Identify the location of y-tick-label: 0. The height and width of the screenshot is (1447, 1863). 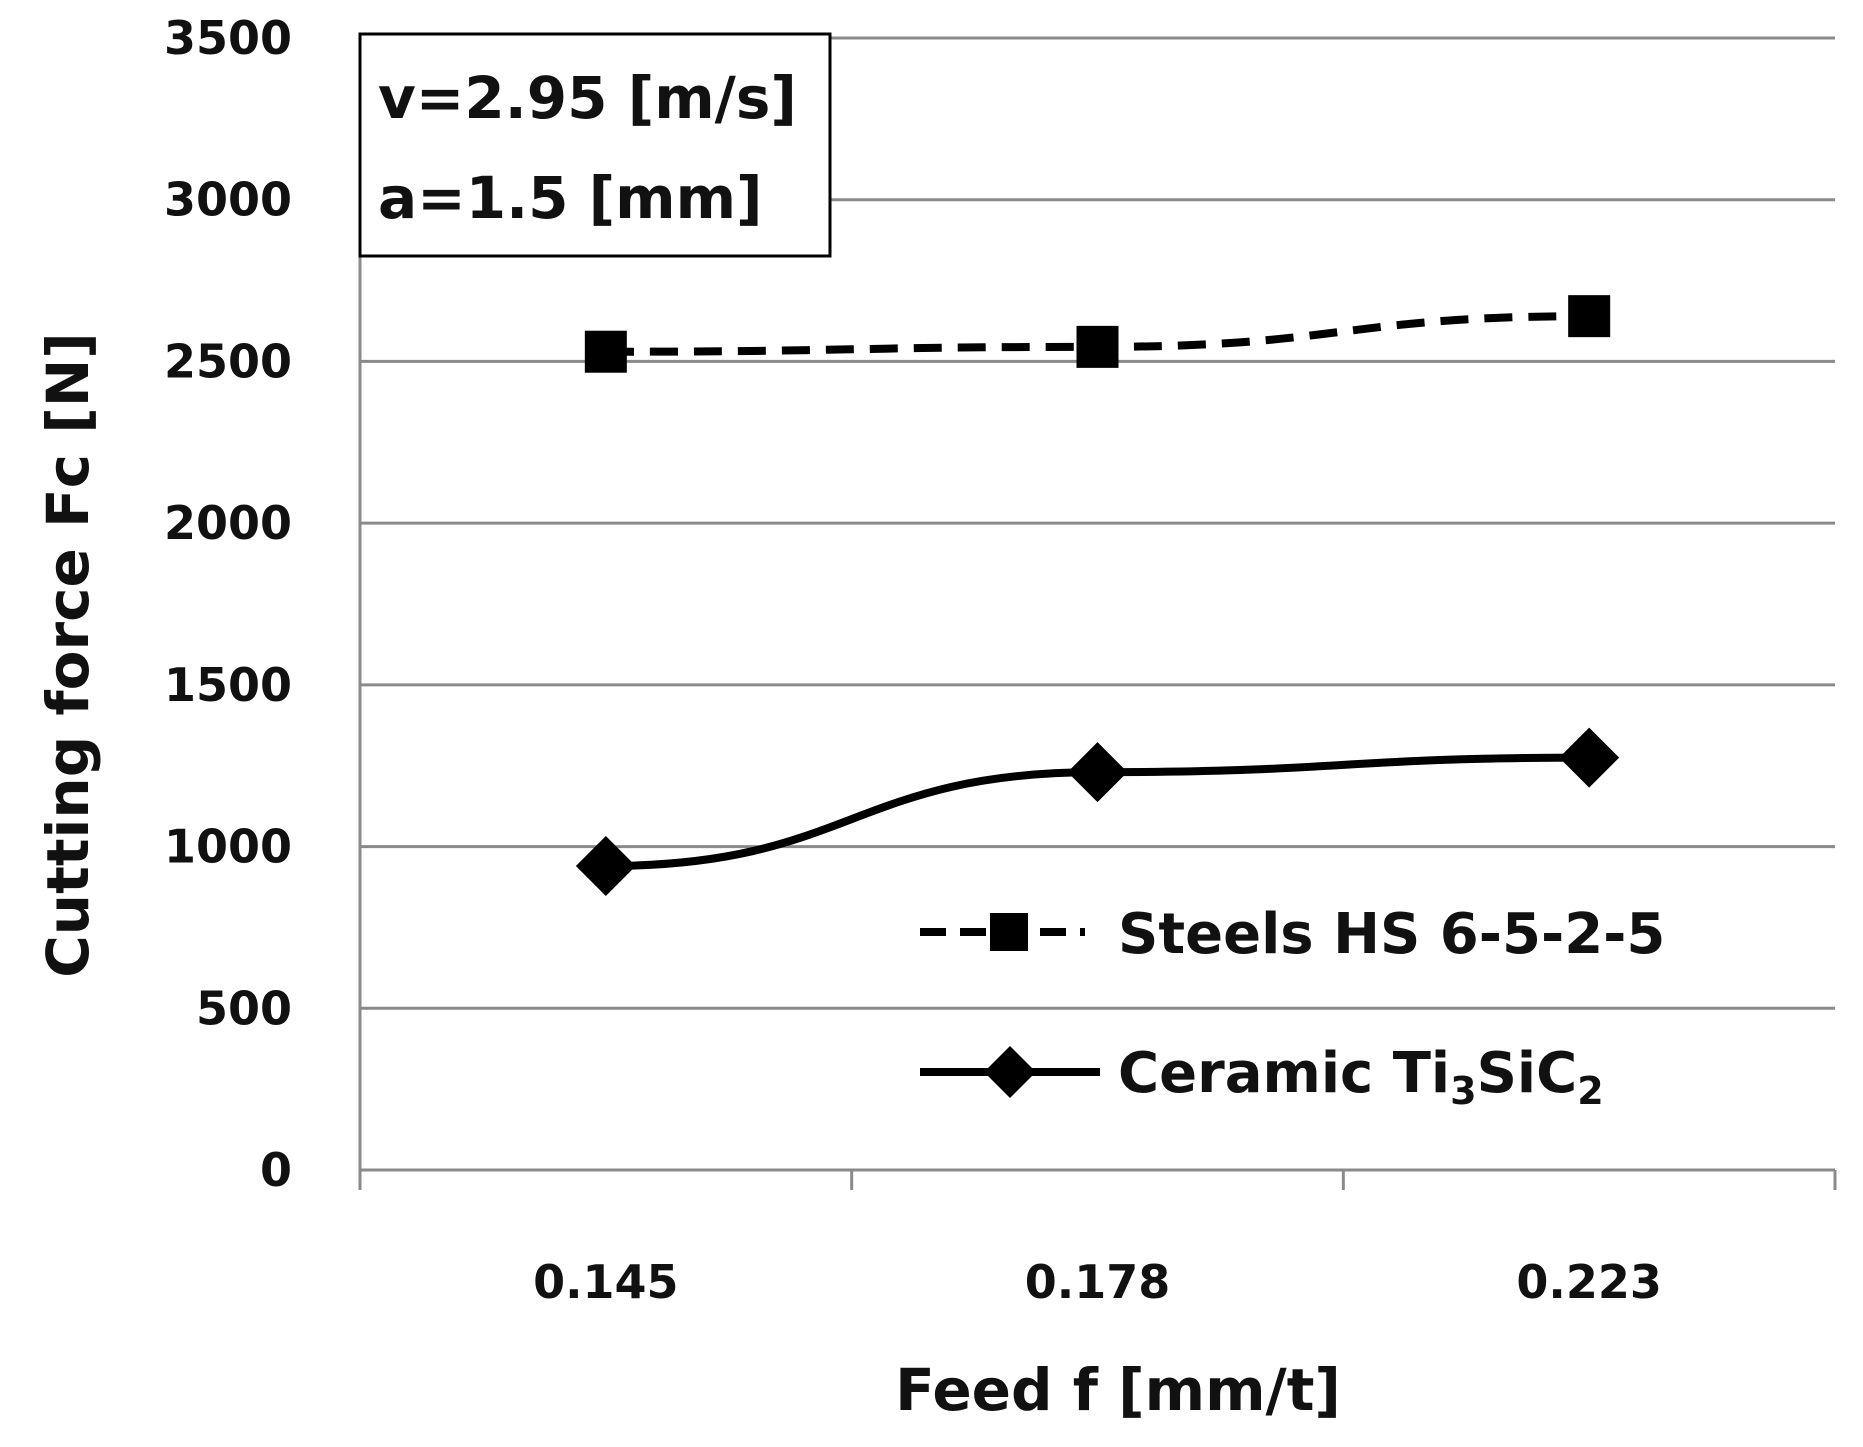
(276, 1170).